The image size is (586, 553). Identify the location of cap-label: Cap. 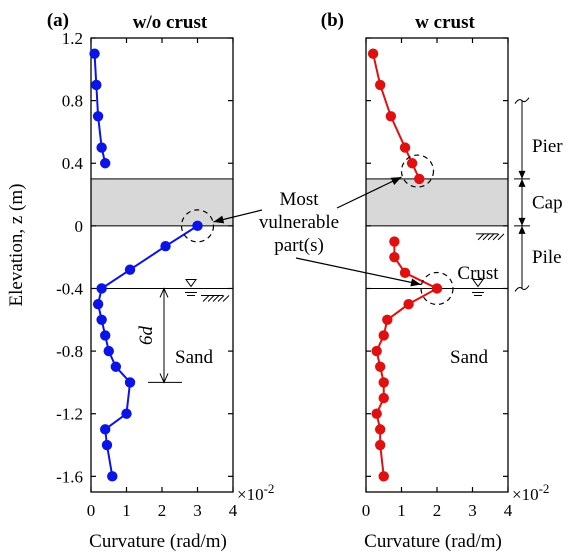
(547, 202).